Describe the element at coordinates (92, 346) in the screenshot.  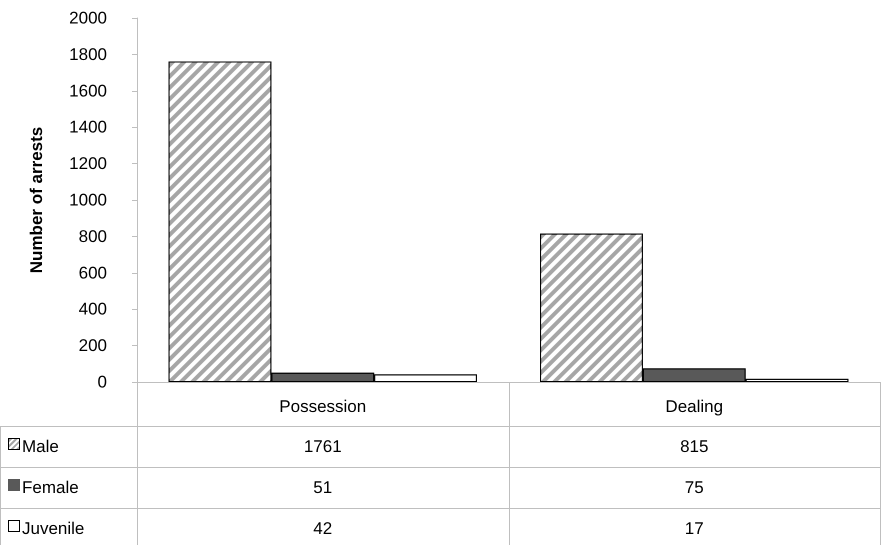
I see `y-tick-label: 200` at that location.